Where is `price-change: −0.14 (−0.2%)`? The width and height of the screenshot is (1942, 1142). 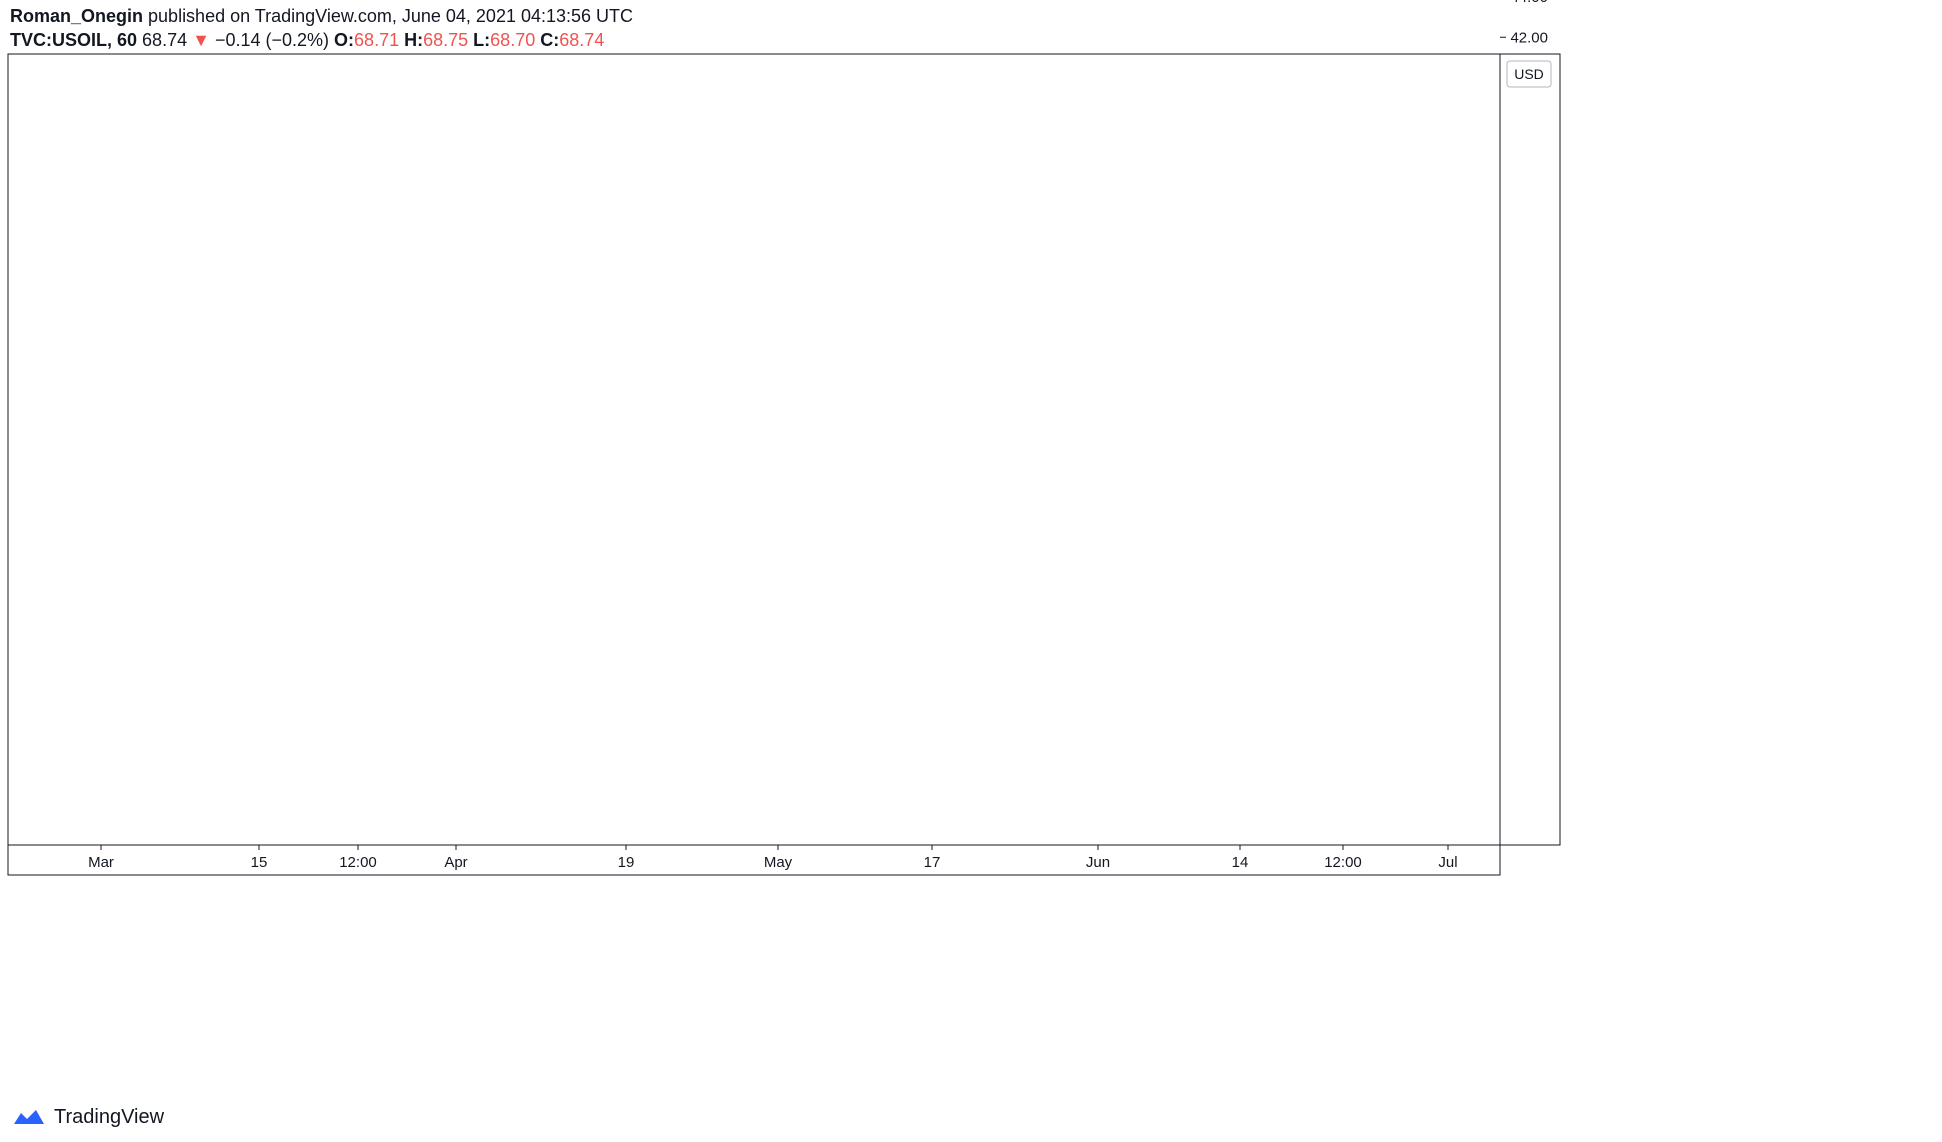
price-change: −0.14 (−0.2%) is located at coordinates (272, 40).